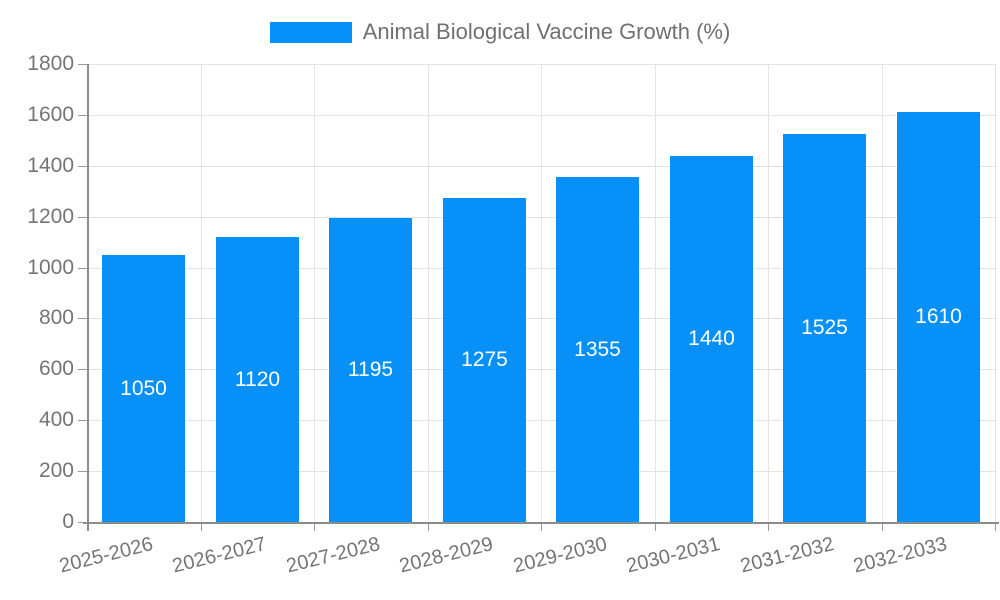 This screenshot has width=1000, height=600. I want to click on bar: 1050, so click(143, 388).